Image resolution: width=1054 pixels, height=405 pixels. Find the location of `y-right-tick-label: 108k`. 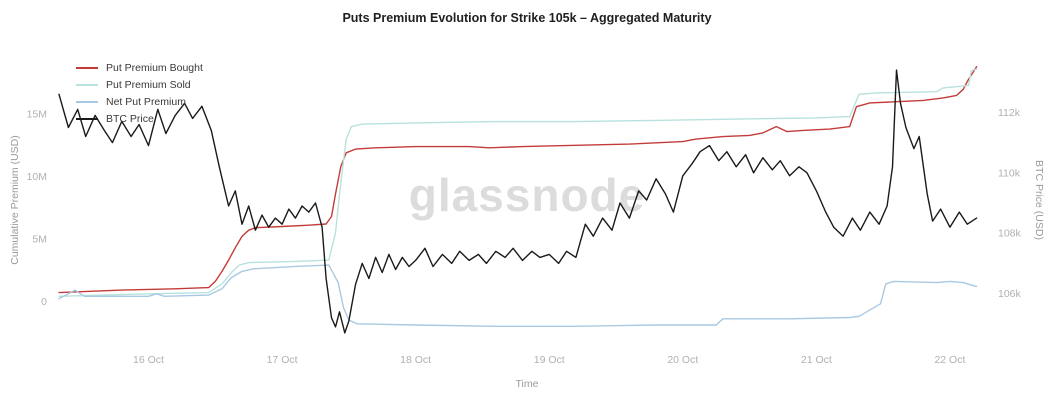

y-right-tick-label: 108k is located at coordinates (1010, 234).